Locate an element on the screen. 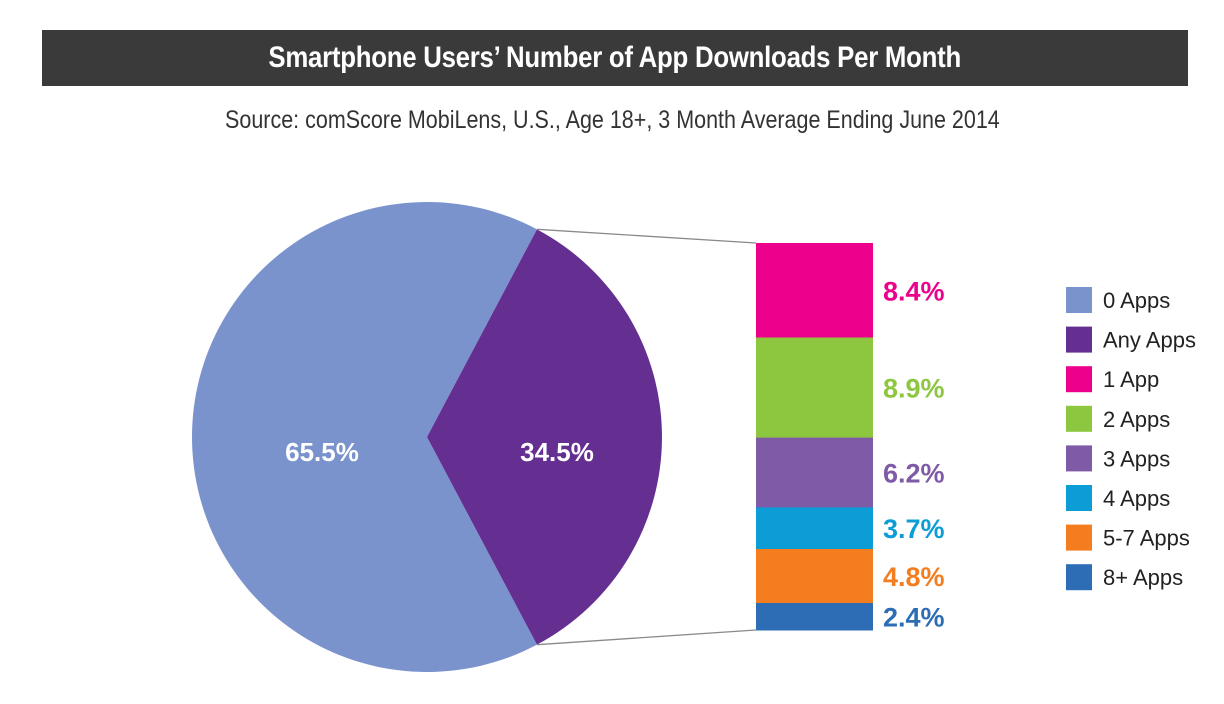  legend-label-1-app: 1 App is located at coordinates (1131, 379).